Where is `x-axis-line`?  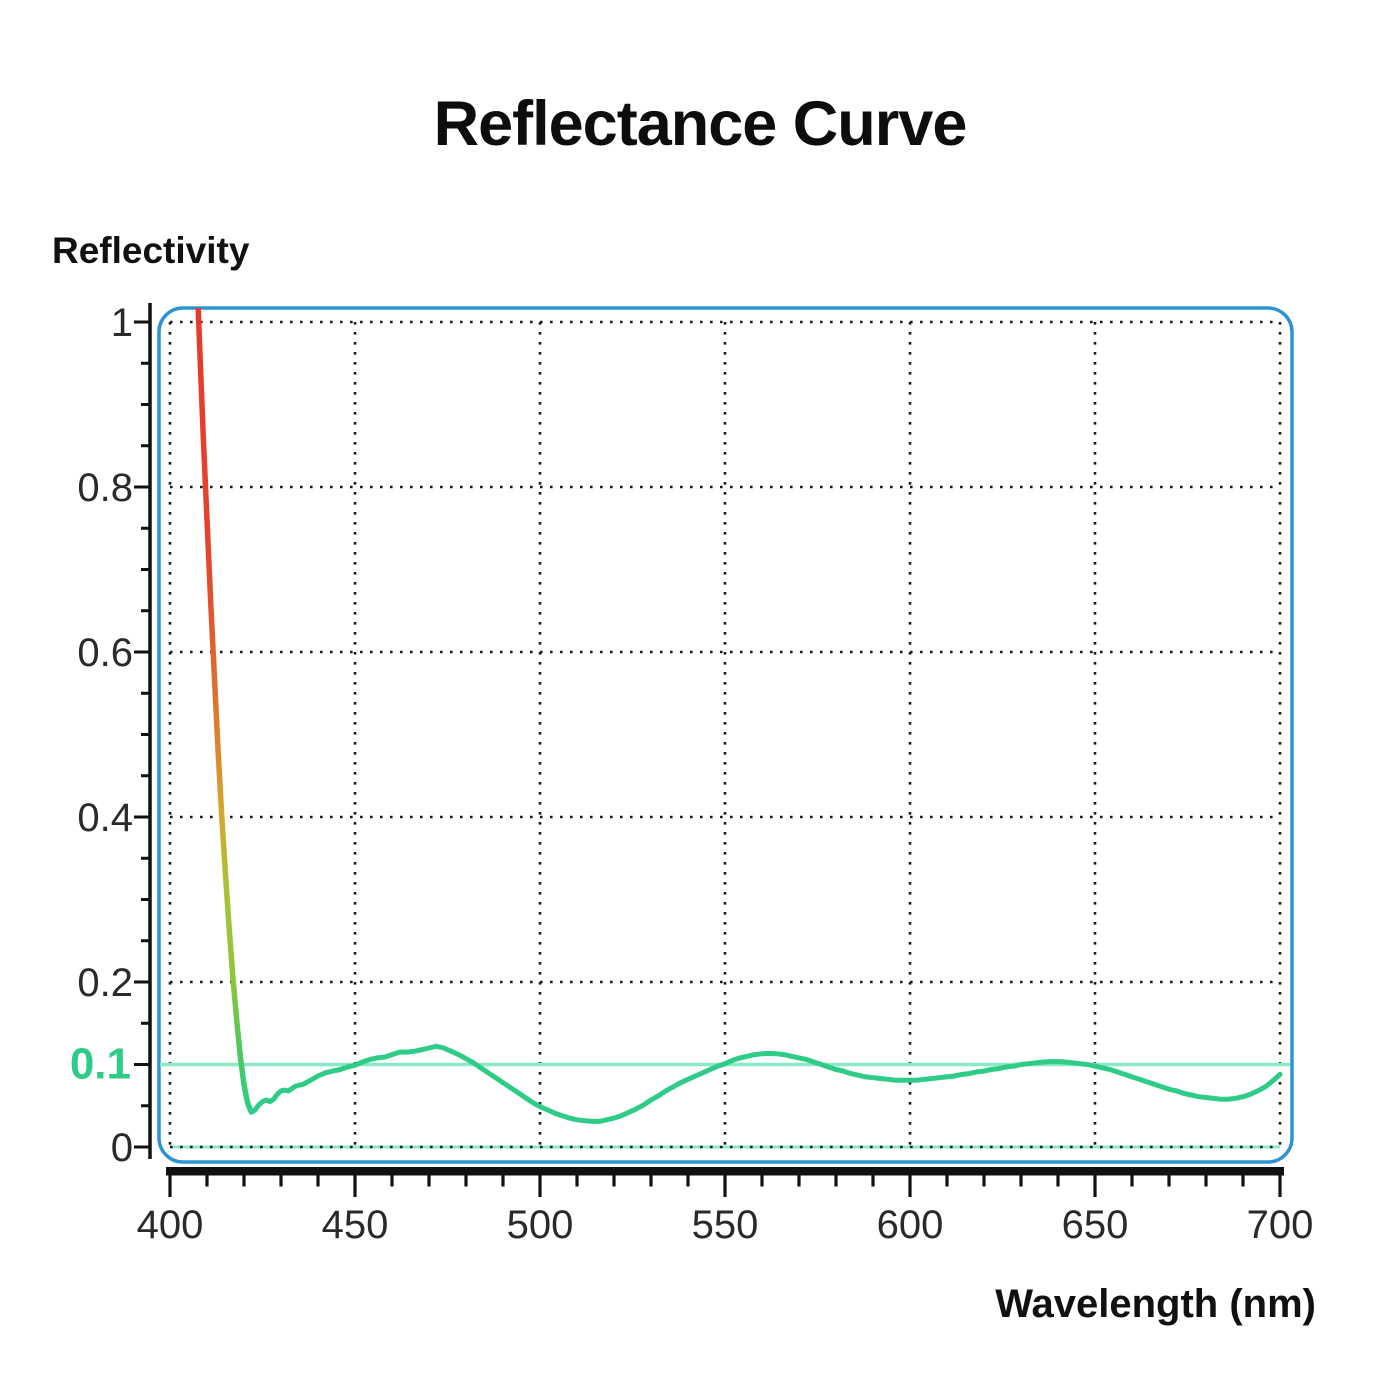 x-axis-line is located at coordinates (725, 1171).